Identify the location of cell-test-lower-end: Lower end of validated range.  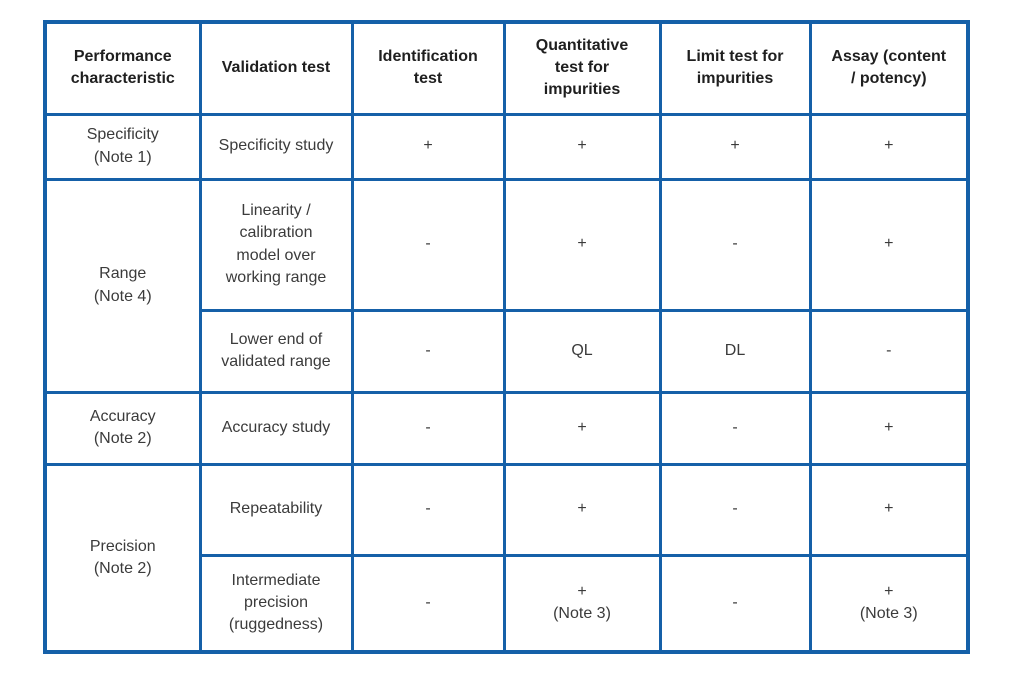
(276, 351).